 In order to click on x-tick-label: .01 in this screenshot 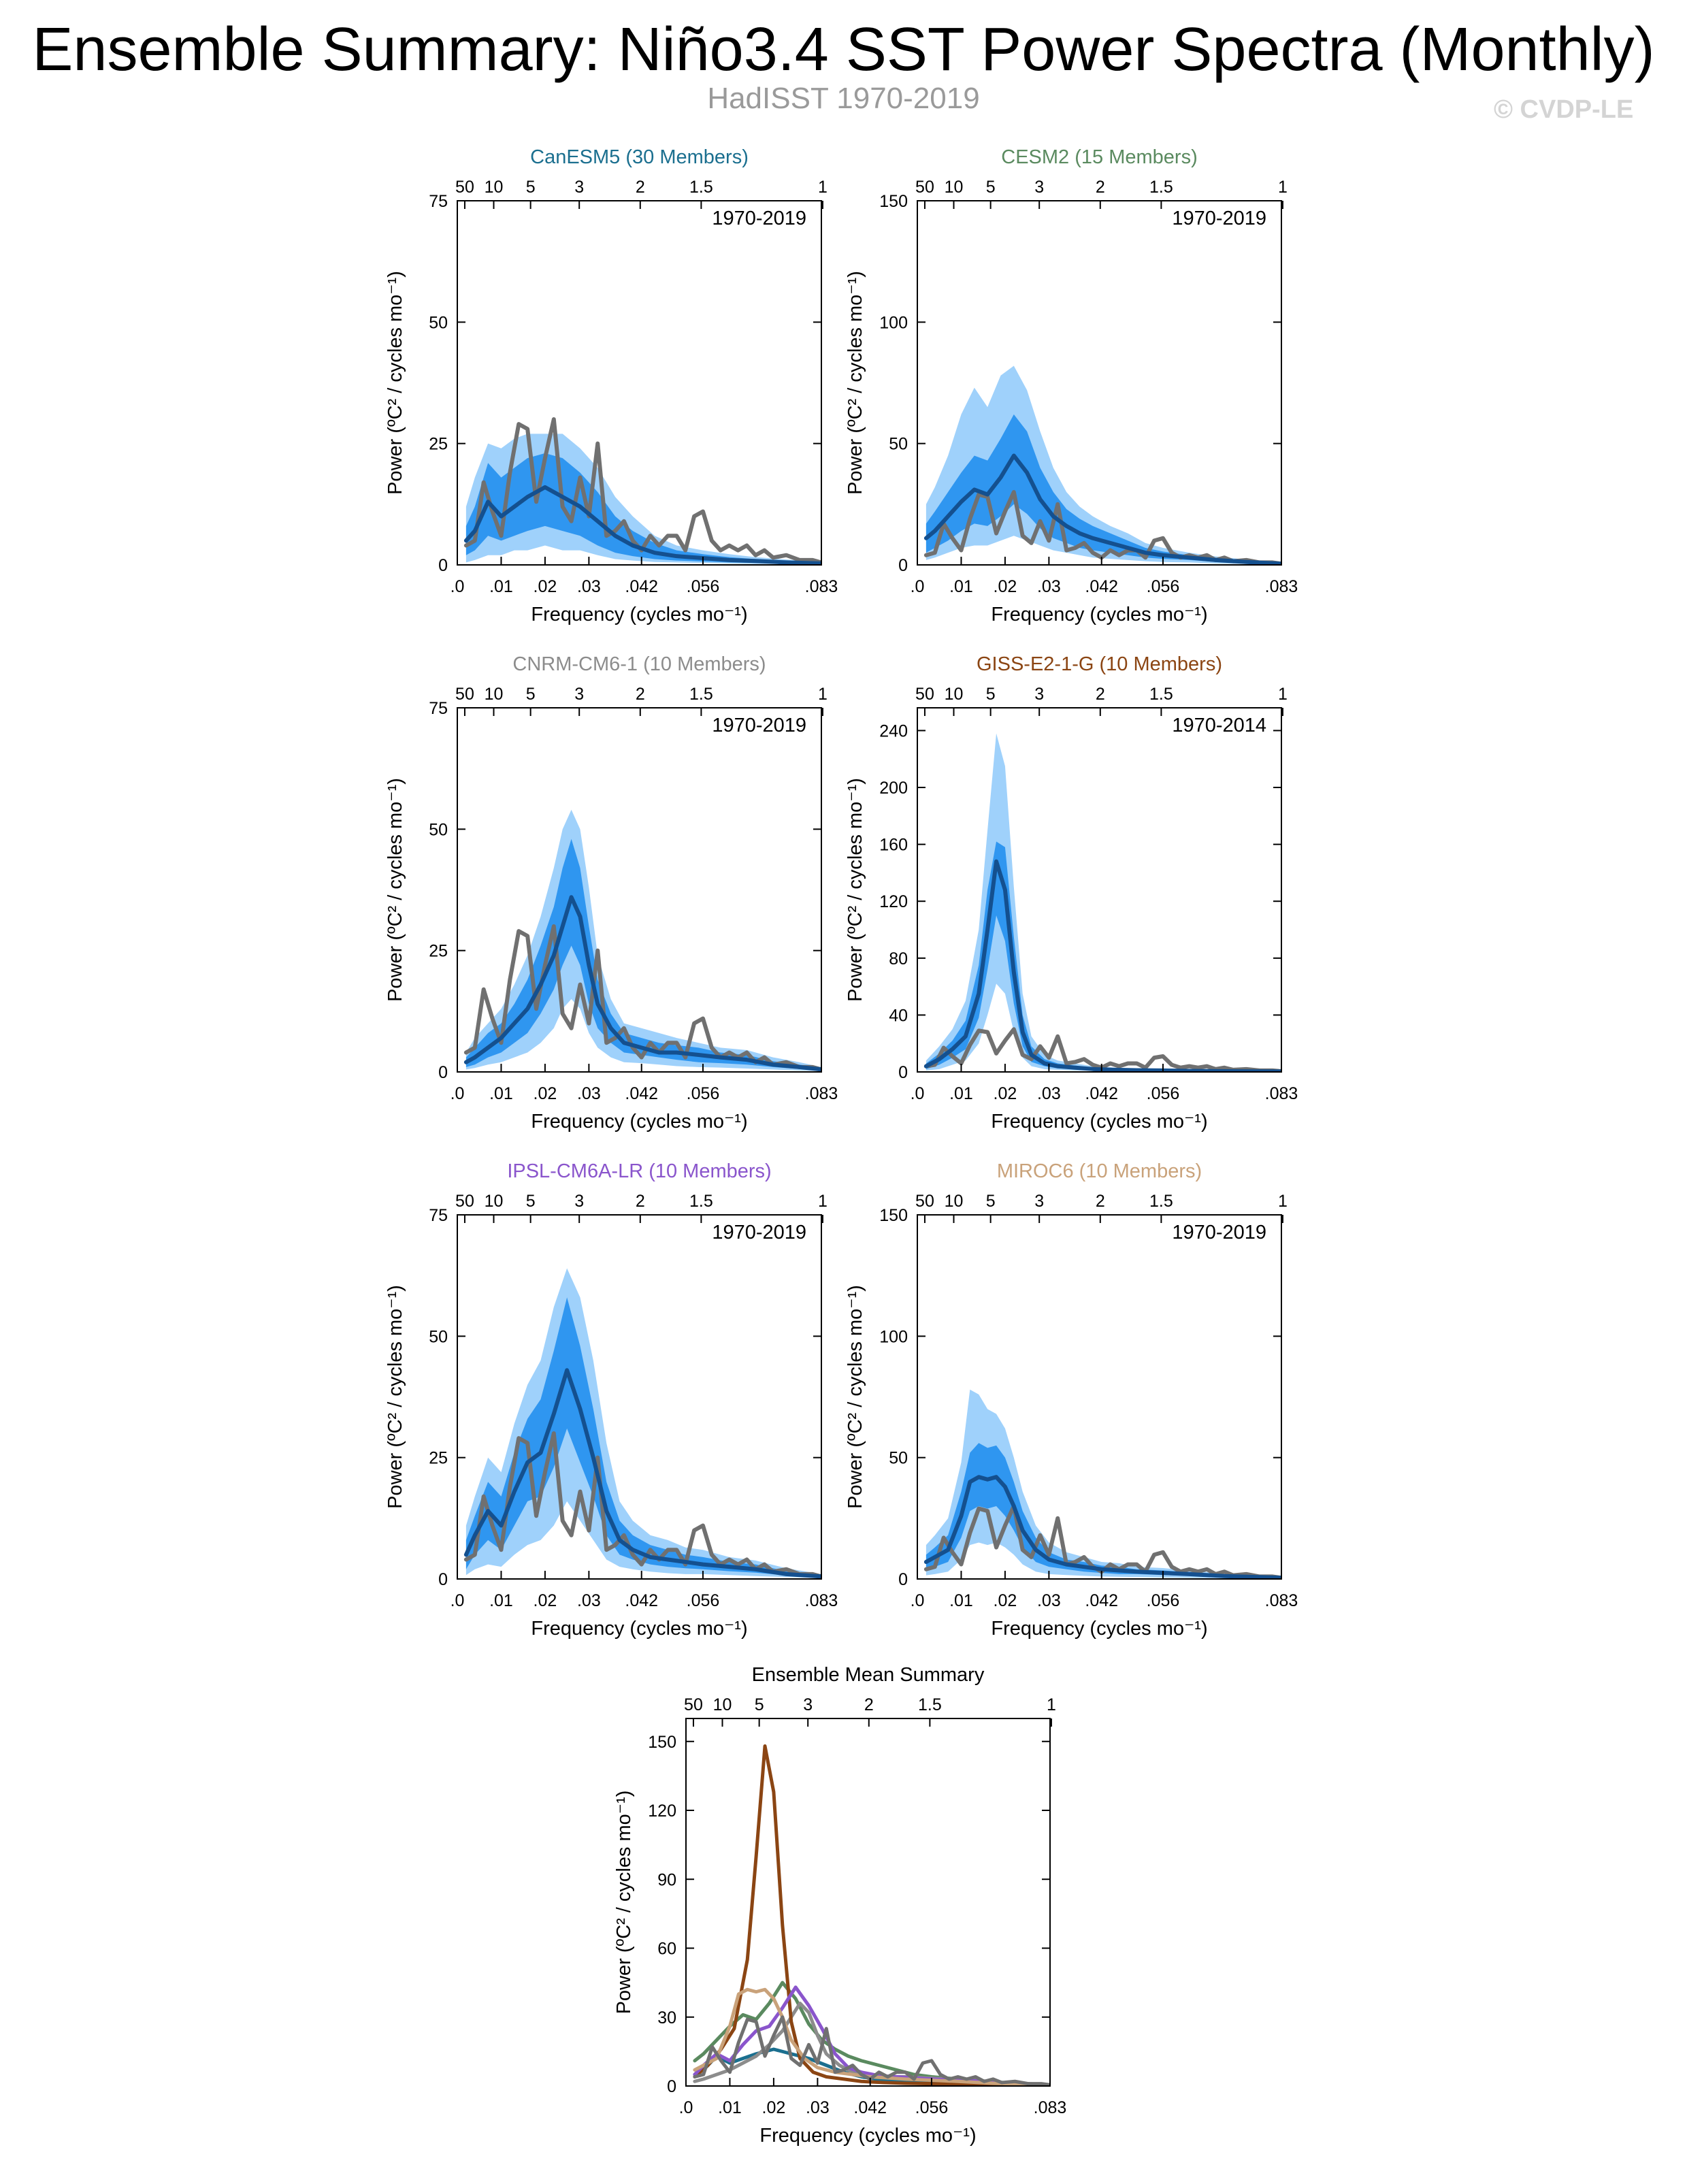, I will do `click(501, 1093)`.